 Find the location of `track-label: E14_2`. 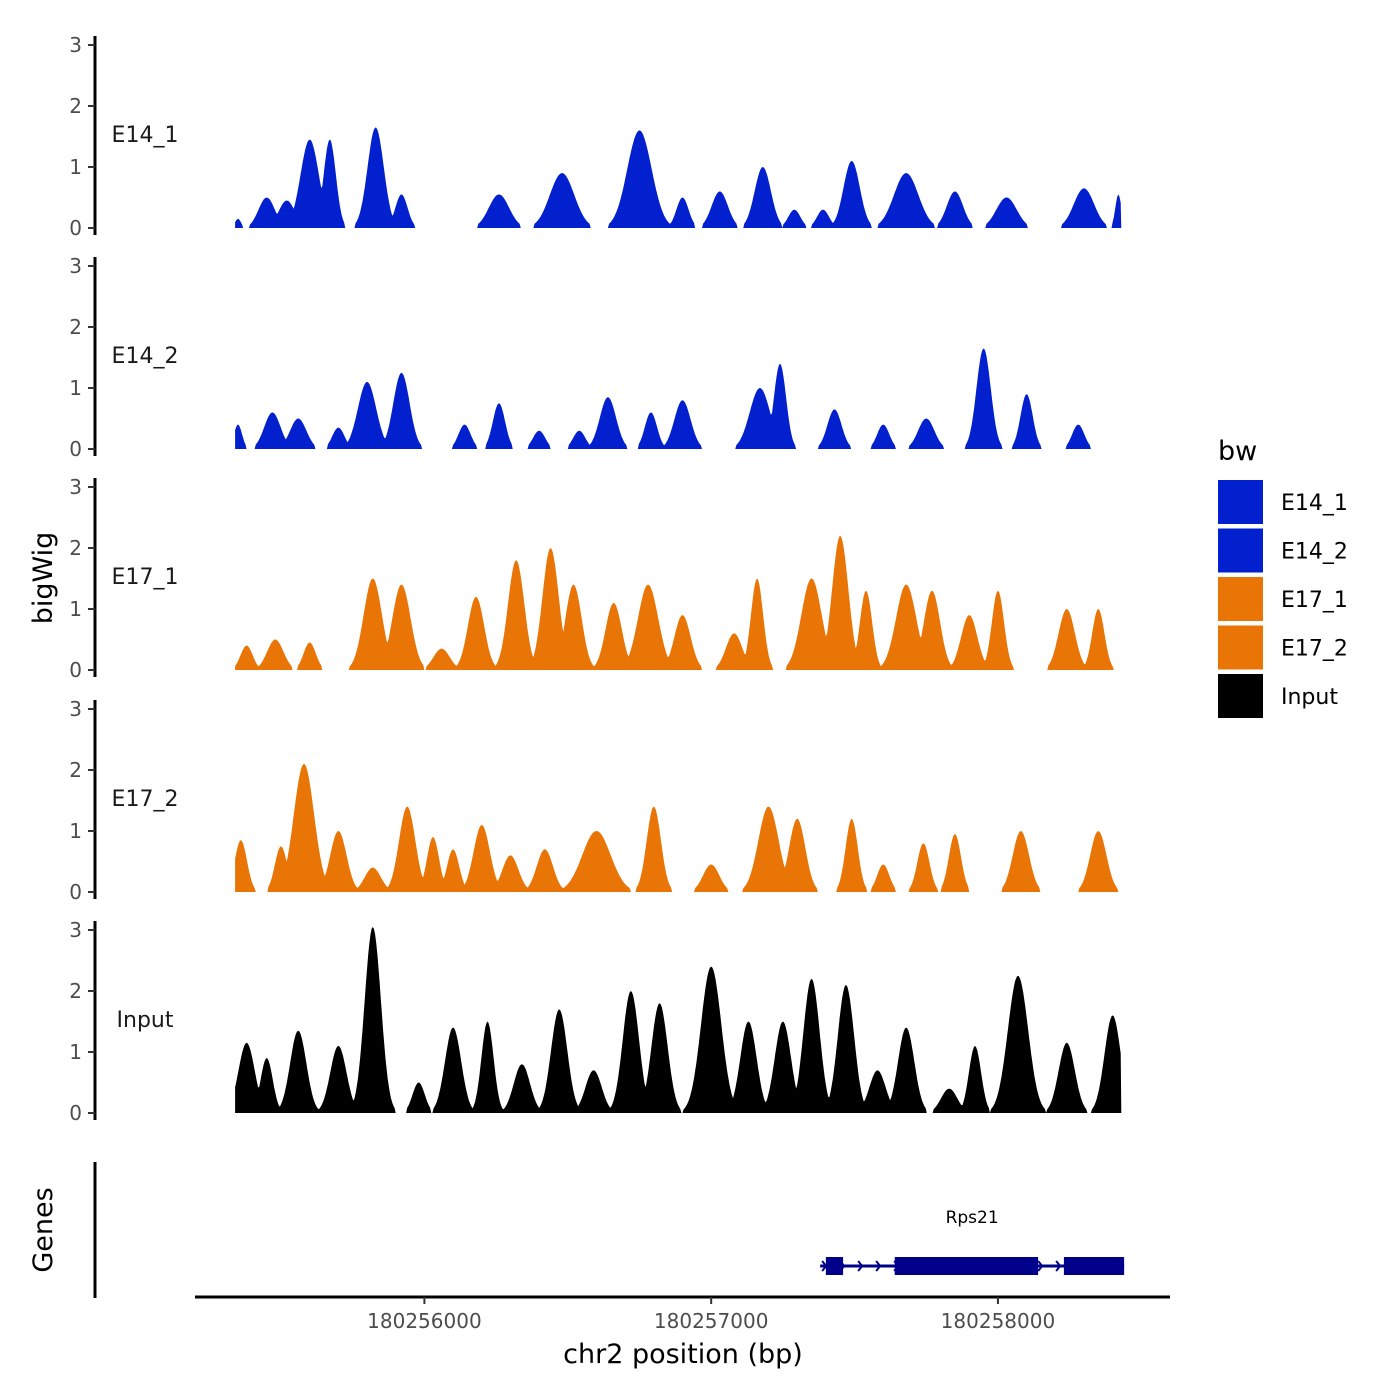

track-label: E14_2 is located at coordinates (145, 356).